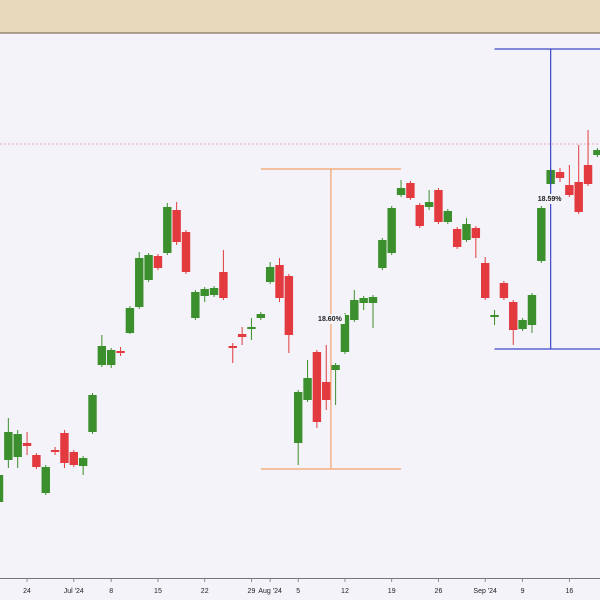 This screenshot has height=600, width=600. I want to click on x-tick-label: 8, so click(111, 591).